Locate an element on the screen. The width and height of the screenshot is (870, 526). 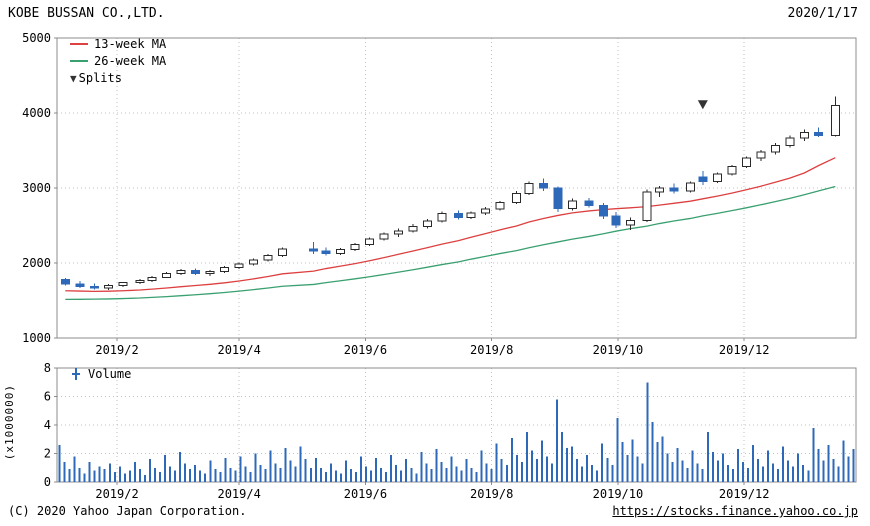
header: KOBE BUSSAN CO.,LTD. 2020/1/17 is located at coordinates (433, 13).